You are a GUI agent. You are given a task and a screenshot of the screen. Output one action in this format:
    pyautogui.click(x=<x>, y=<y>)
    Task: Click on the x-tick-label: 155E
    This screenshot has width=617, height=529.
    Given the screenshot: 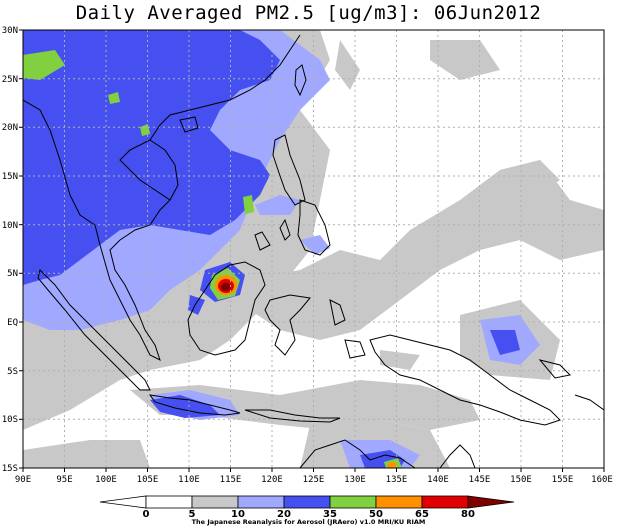 What is the action you would take?
    pyautogui.click(x=563, y=480)
    